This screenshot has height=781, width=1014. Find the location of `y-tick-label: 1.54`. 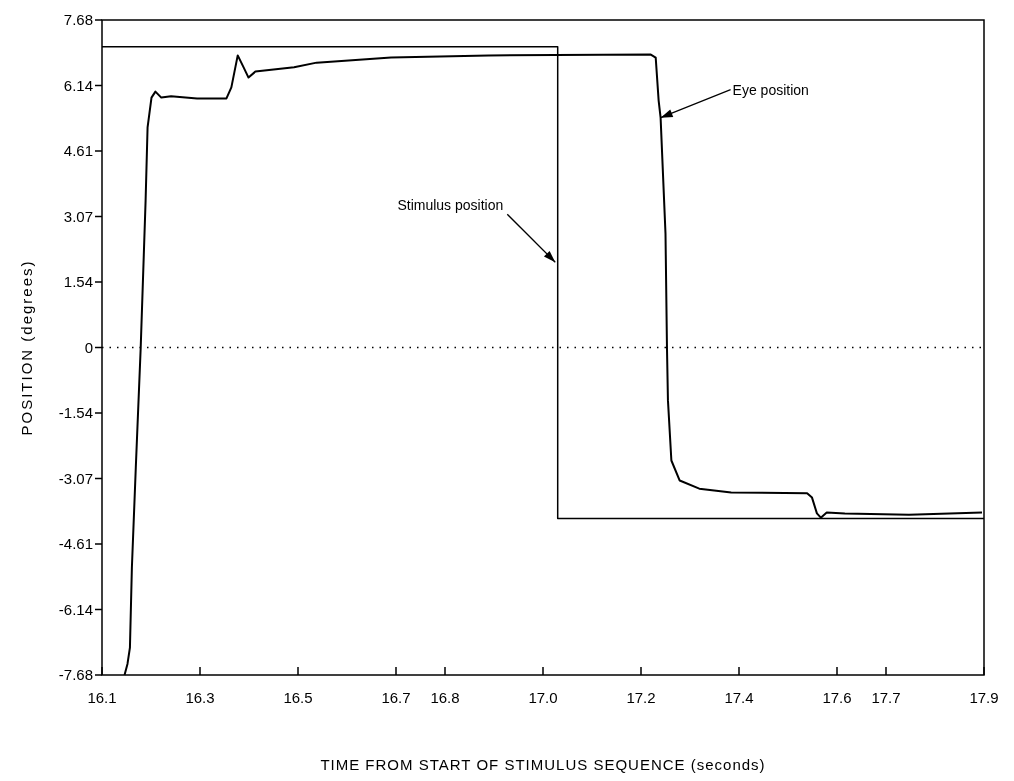

y-tick-label: 1.54 is located at coordinates (78, 282).